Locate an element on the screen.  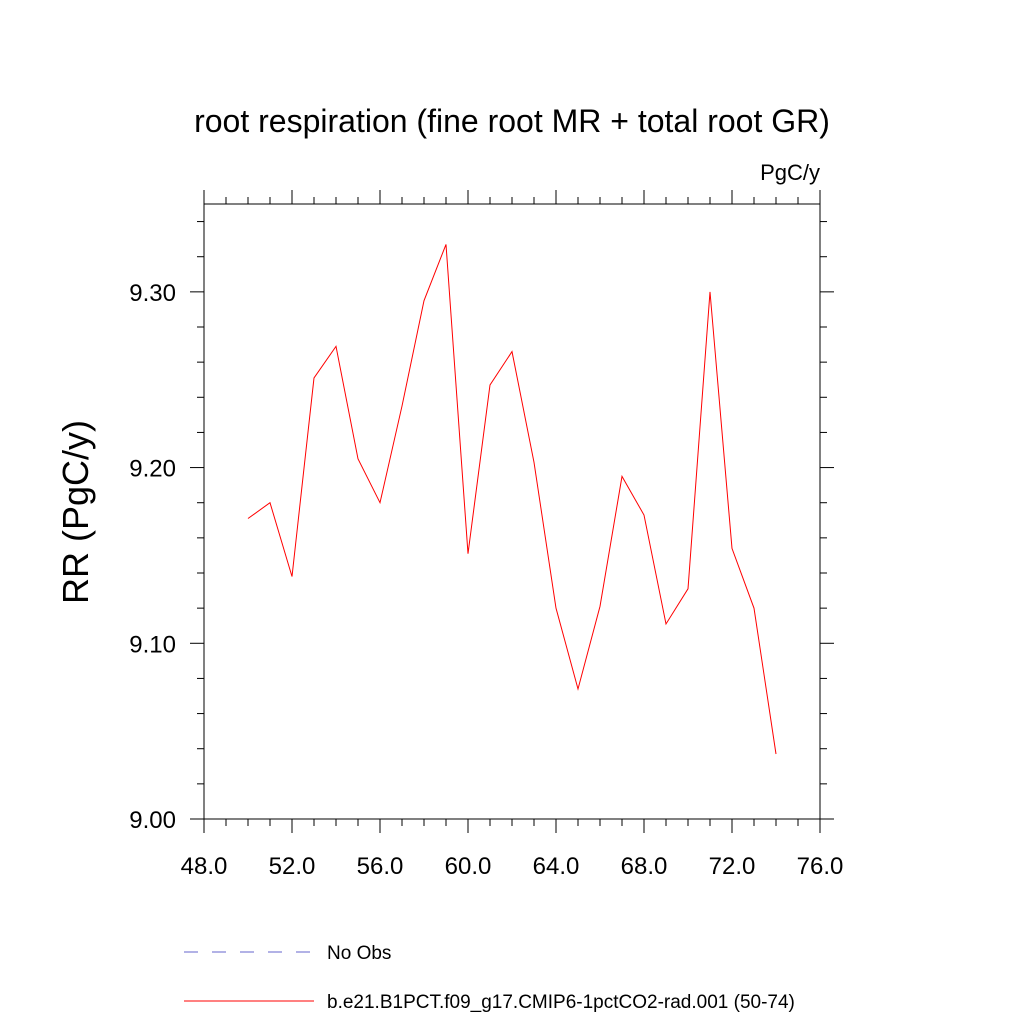
x-tick-label: 68.0 is located at coordinates (644, 866).